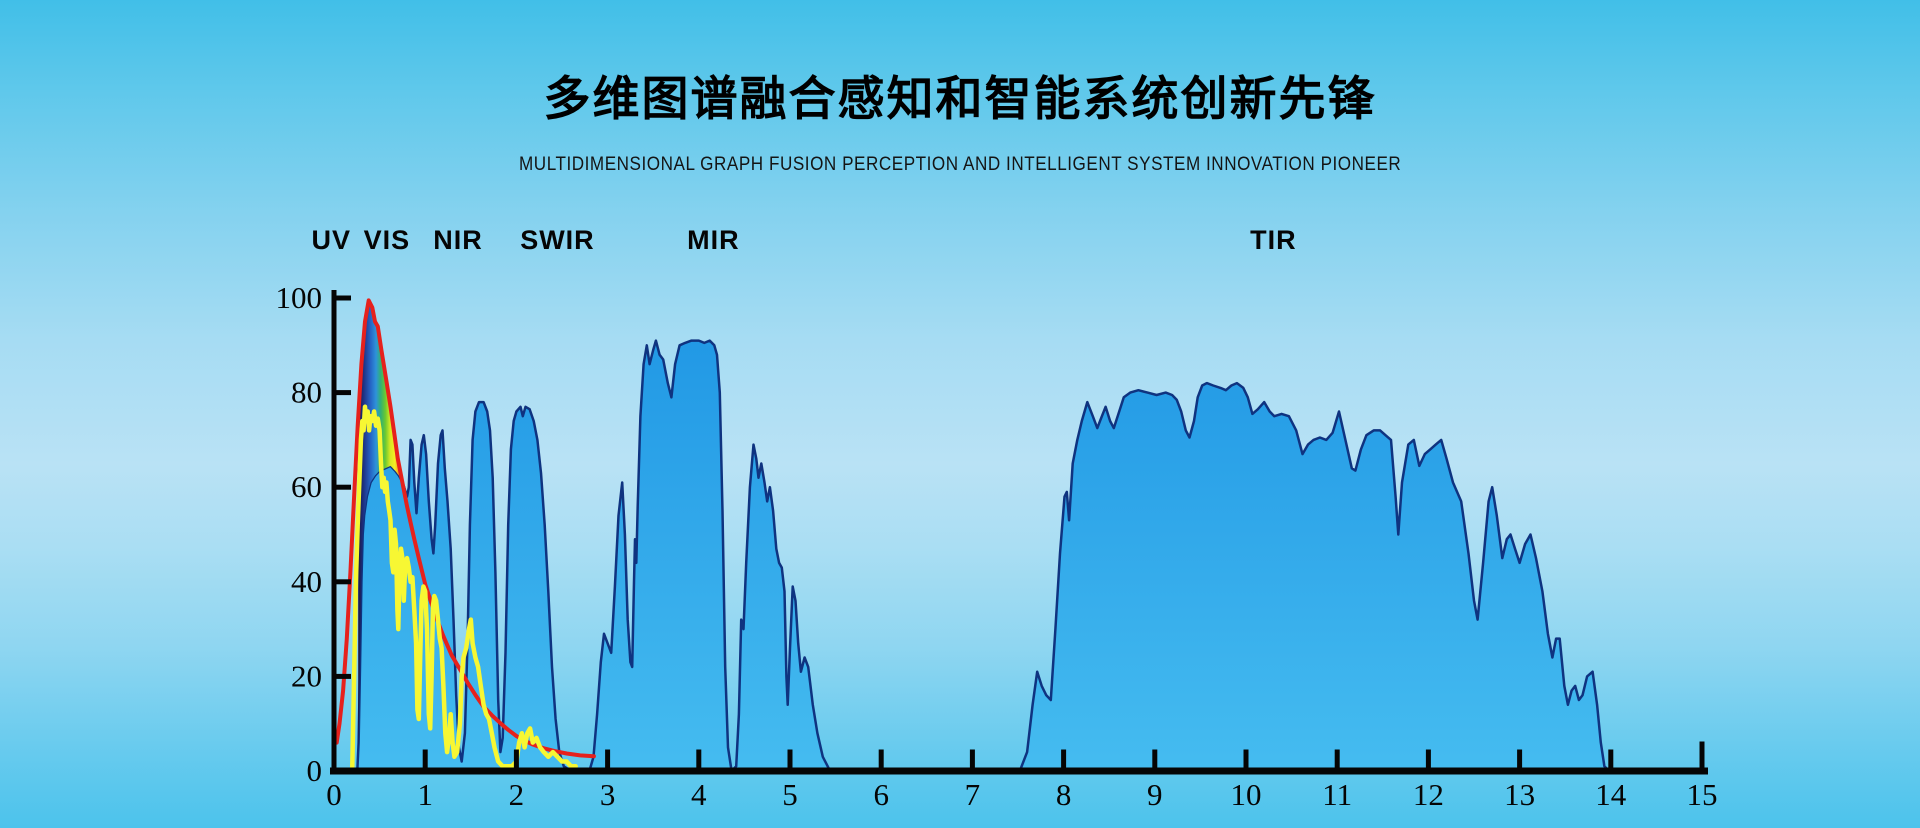  I want to click on x-tick-label: 2, so click(517, 794).